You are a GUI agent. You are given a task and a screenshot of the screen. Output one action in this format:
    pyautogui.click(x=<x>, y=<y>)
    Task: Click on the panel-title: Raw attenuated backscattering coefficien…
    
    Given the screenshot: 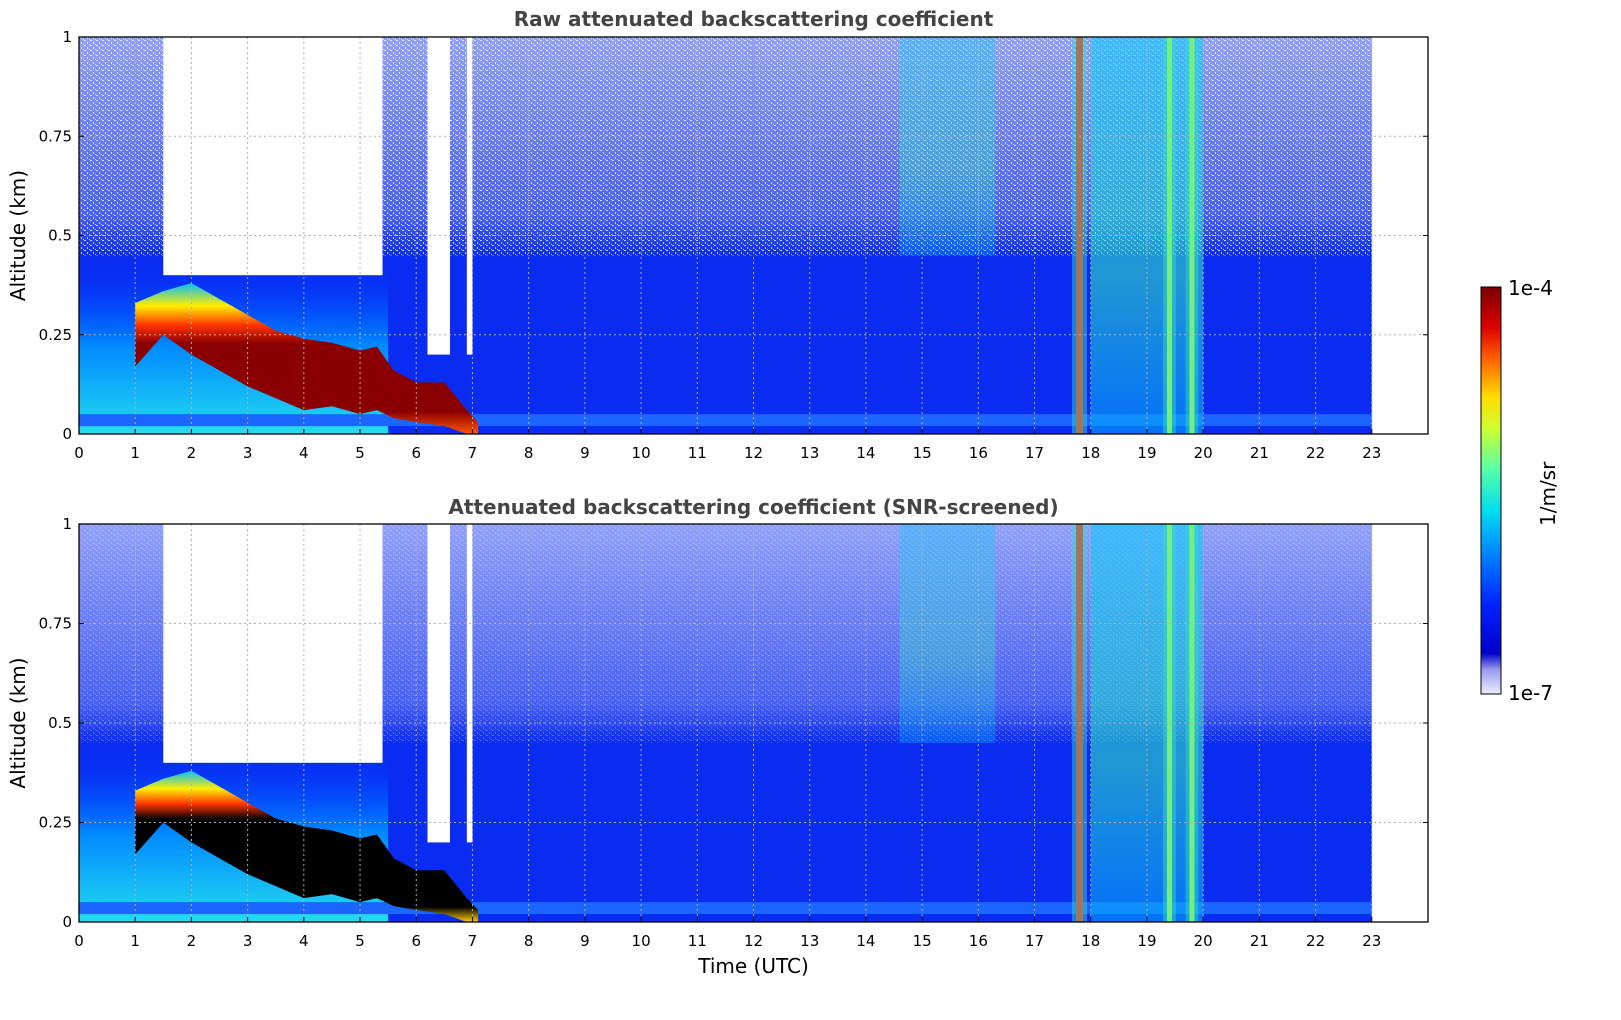 What is the action you would take?
    pyautogui.click(x=754, y=19)
    